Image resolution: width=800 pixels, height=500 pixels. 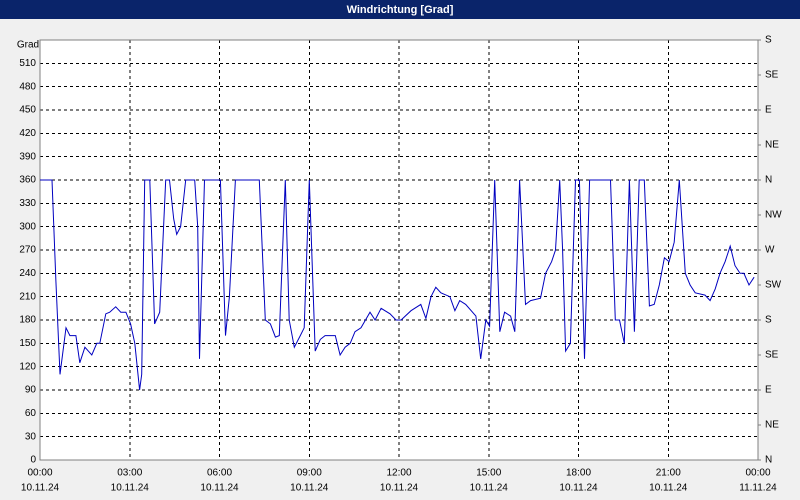 What do you see at coordinates (309, 473) in the screenshot?
I see `x-tick-label: 09:00` at bounding box center [309, 473].